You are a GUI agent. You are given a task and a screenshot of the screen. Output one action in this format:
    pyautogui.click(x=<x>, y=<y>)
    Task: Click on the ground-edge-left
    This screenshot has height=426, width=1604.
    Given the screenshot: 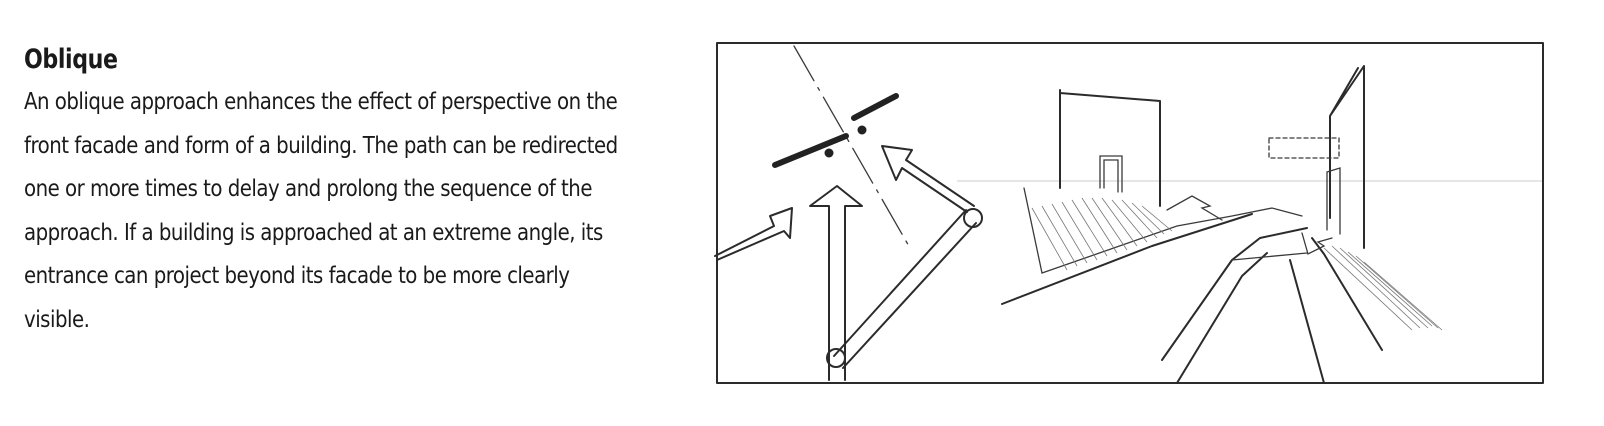 What is the action you would take?
    pyautogui.click(x=1127, y=259)
    